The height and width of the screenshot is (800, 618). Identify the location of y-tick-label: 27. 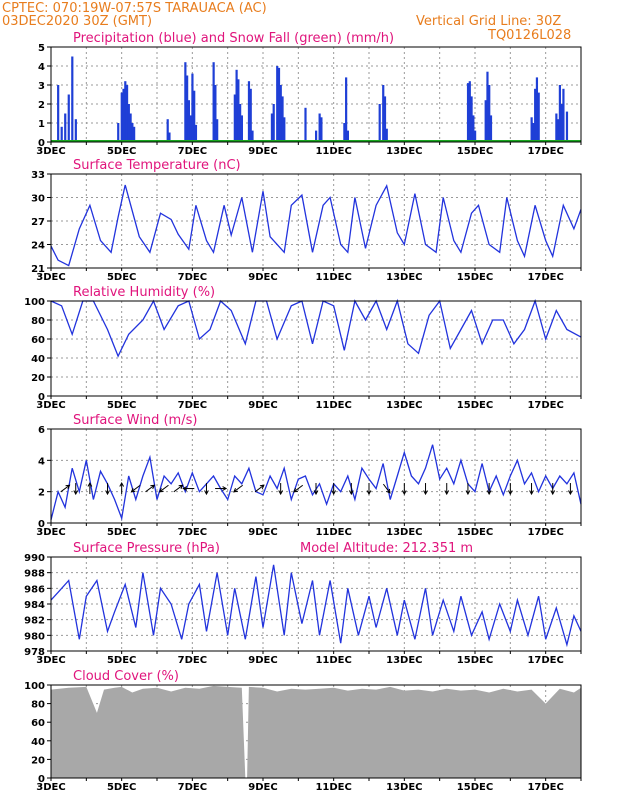
(38, 222).